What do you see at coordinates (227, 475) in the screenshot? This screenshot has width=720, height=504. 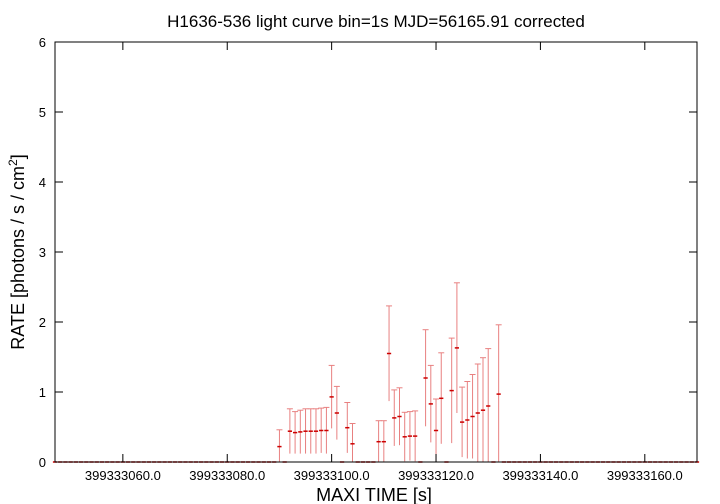 I see `x-tick-label: 399333080.0` at bounding box center [227, 475].